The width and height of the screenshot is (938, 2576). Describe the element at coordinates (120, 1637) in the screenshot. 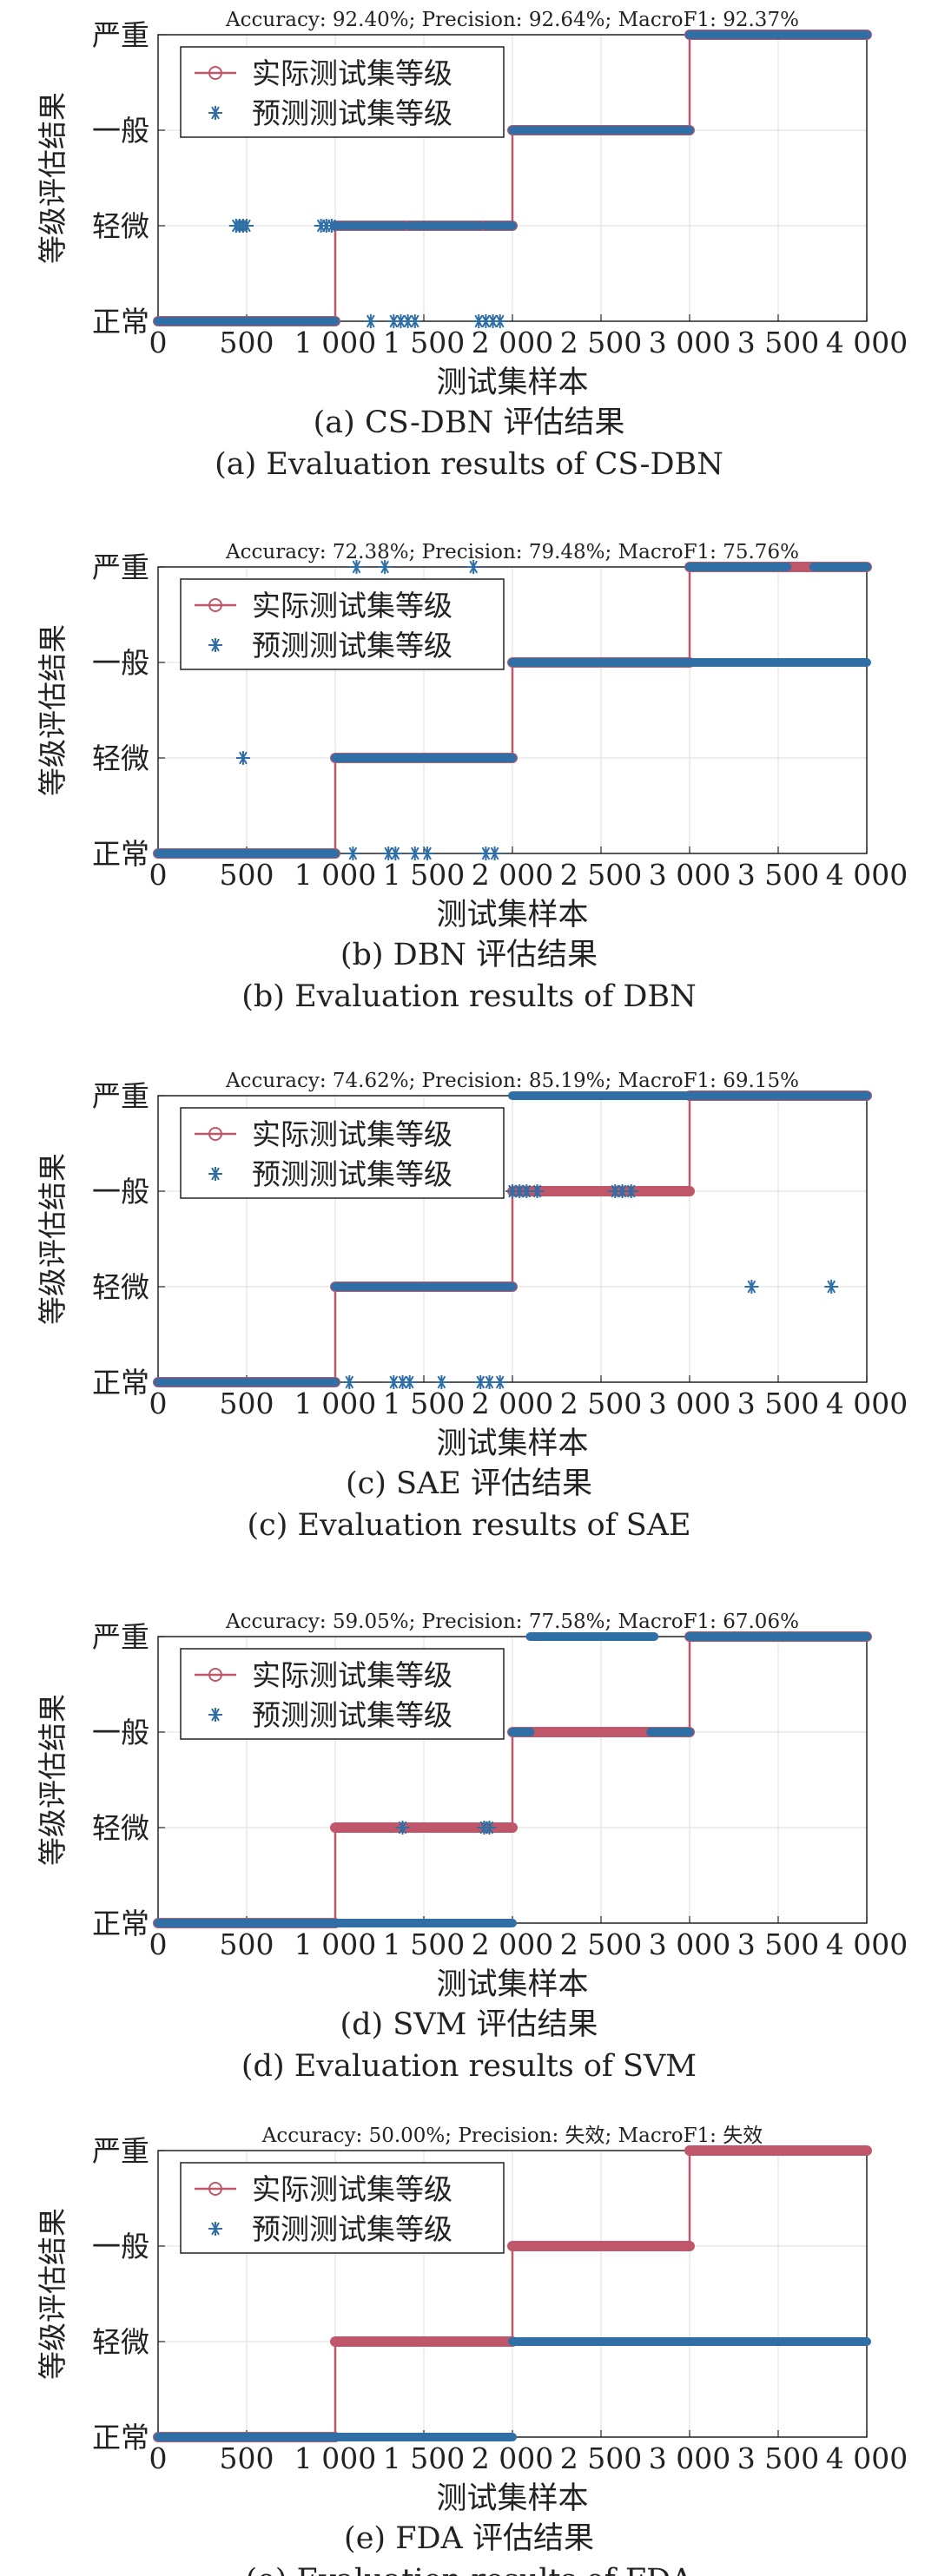

I see `y-tick-label: 严重` at that location.